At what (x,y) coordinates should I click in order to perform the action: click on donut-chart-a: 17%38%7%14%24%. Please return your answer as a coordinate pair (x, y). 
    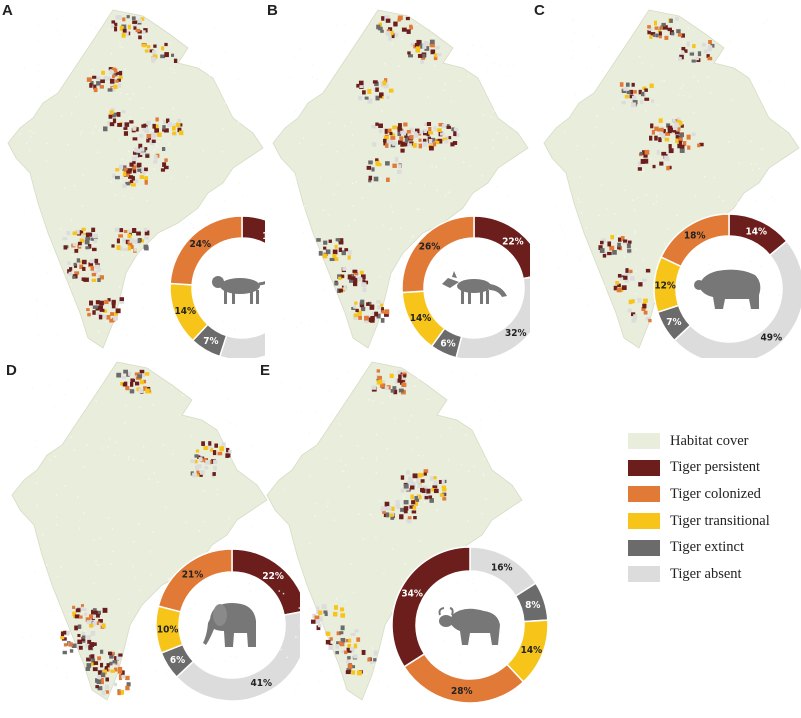
    Looking at the image, I should click on (217, 286).